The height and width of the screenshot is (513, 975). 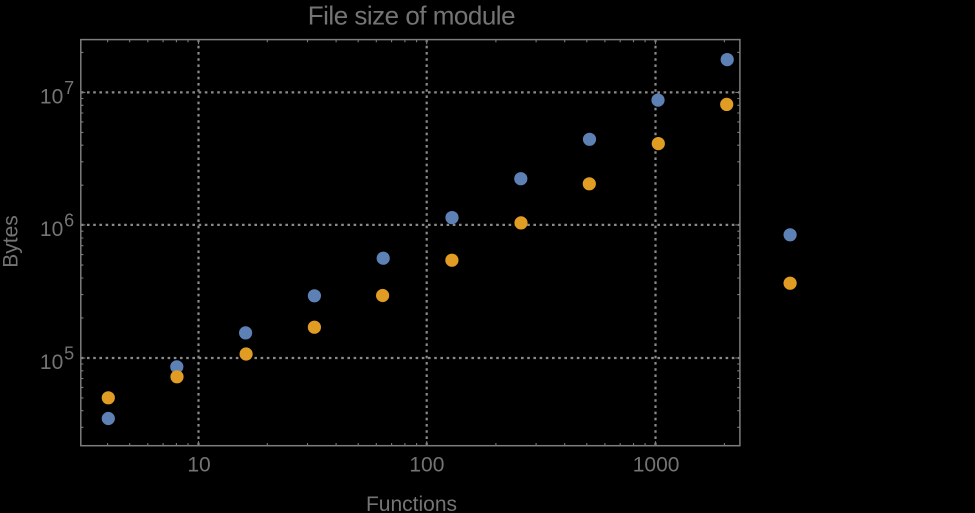 What do you see at coordinates (69, 221) in the screenshot?
I see `svg-text: 6` at bounding box center [69, 221].